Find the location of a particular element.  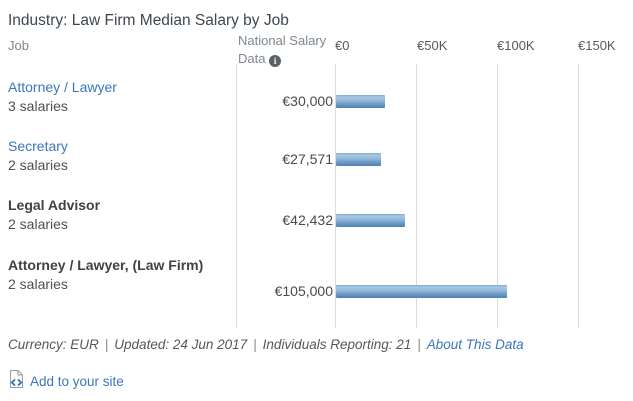

axis-tick-150k: €150K is located at coordinates (597, 45).